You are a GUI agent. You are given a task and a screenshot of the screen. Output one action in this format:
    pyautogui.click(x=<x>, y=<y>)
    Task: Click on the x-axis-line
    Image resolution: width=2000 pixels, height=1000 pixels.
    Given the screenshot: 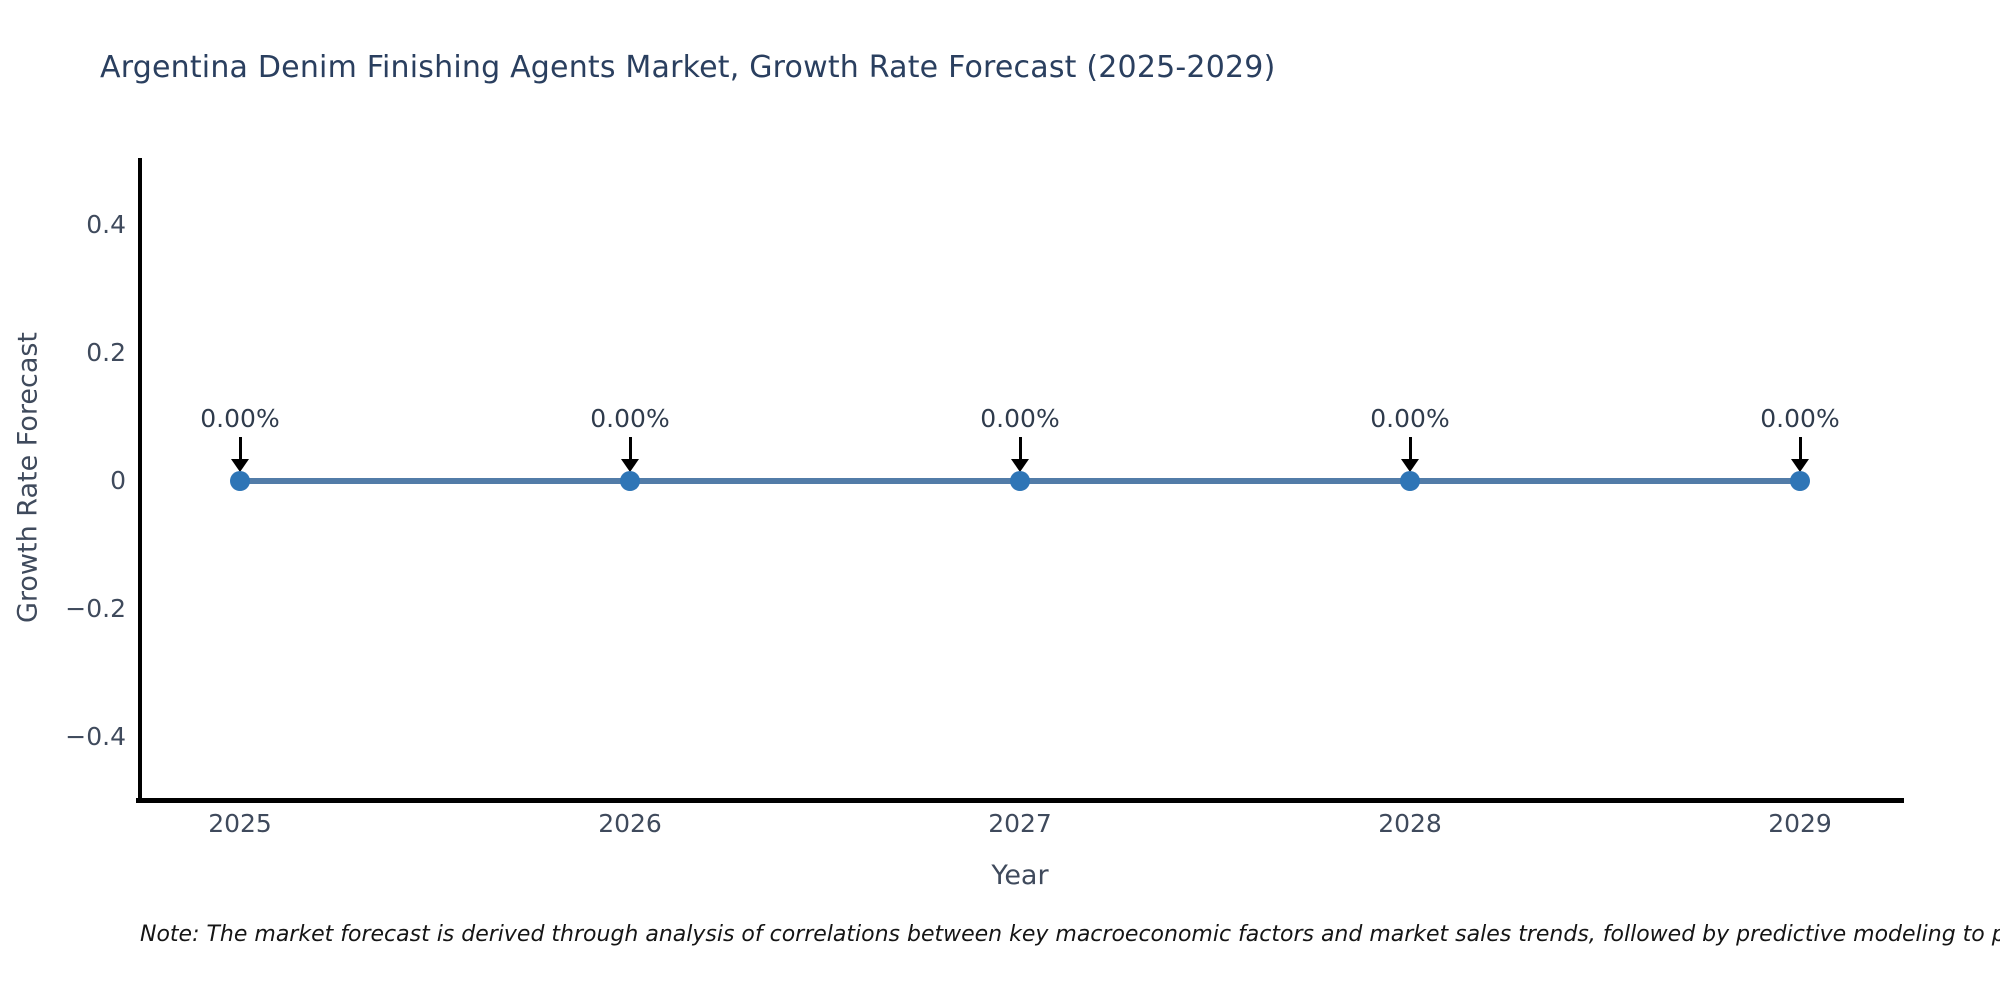 What is the action you would take?
    pyautogui.click(x=1020, y=800)
    